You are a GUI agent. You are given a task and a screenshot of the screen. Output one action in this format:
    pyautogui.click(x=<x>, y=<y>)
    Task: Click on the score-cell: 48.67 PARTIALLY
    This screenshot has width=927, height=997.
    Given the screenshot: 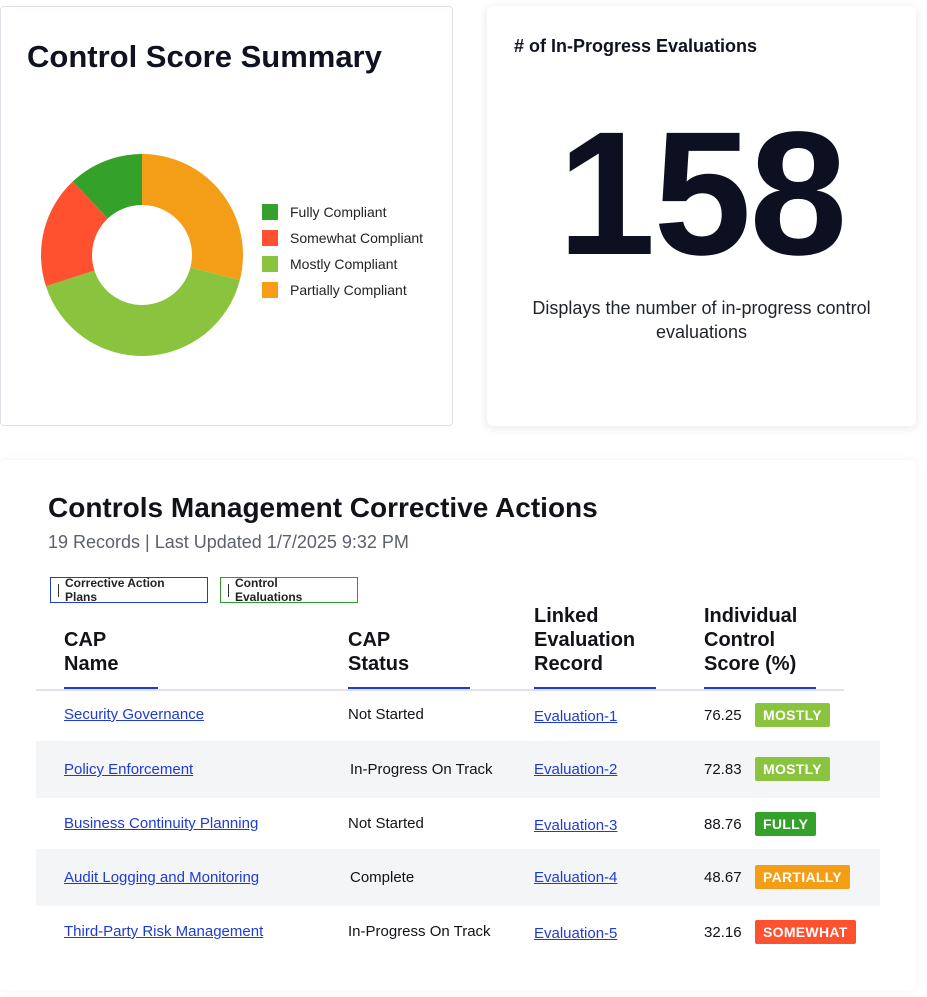 What is the action you would take?
    pyautogui.click(x=777, y=877)
    